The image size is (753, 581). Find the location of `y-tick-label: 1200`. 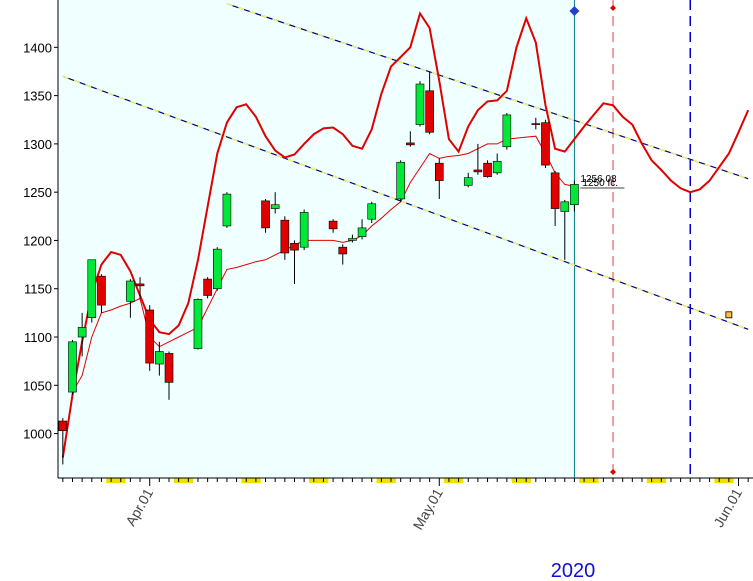

y-tick-label: 1200 is located at coordinates (37, 240).